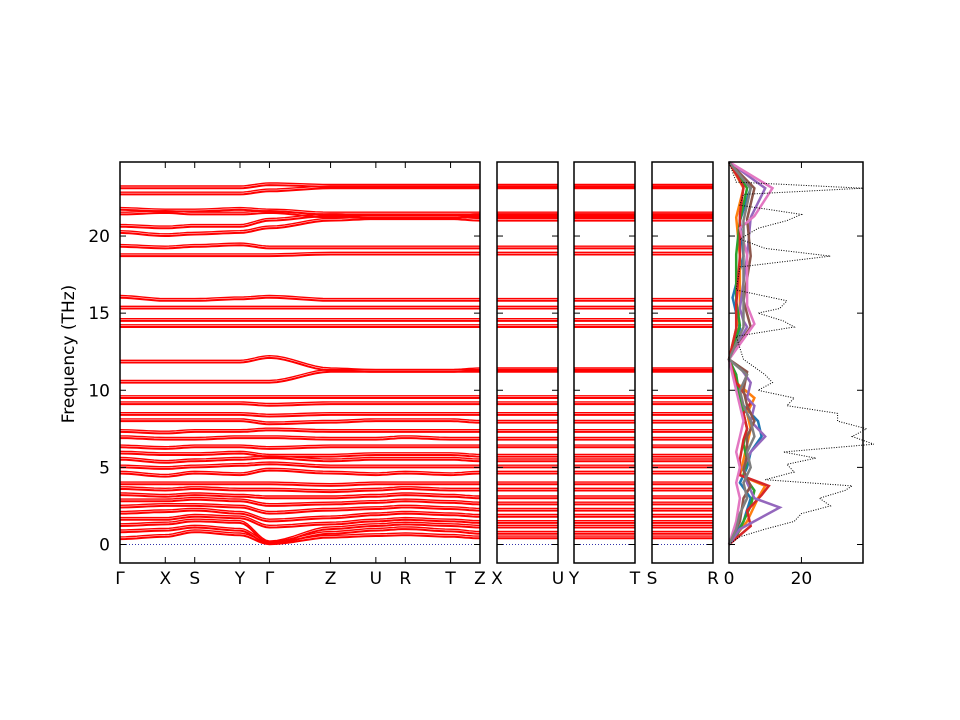 This screenshot has width=960, height=720. Describe the element at coordinates (99, 391) in the screenshot. I see `y-tick-label: 10` at that location.